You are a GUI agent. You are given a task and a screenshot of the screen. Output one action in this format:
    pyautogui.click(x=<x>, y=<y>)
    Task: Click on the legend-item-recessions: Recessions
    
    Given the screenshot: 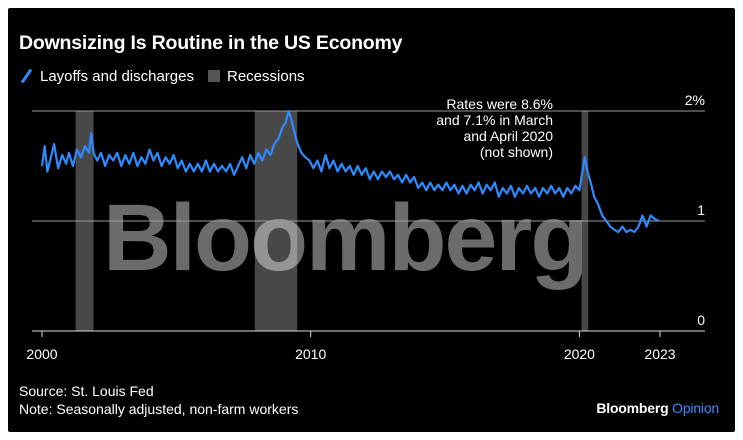 What is the action you would take?
    pyautogui.click(x=256, y=76)
    